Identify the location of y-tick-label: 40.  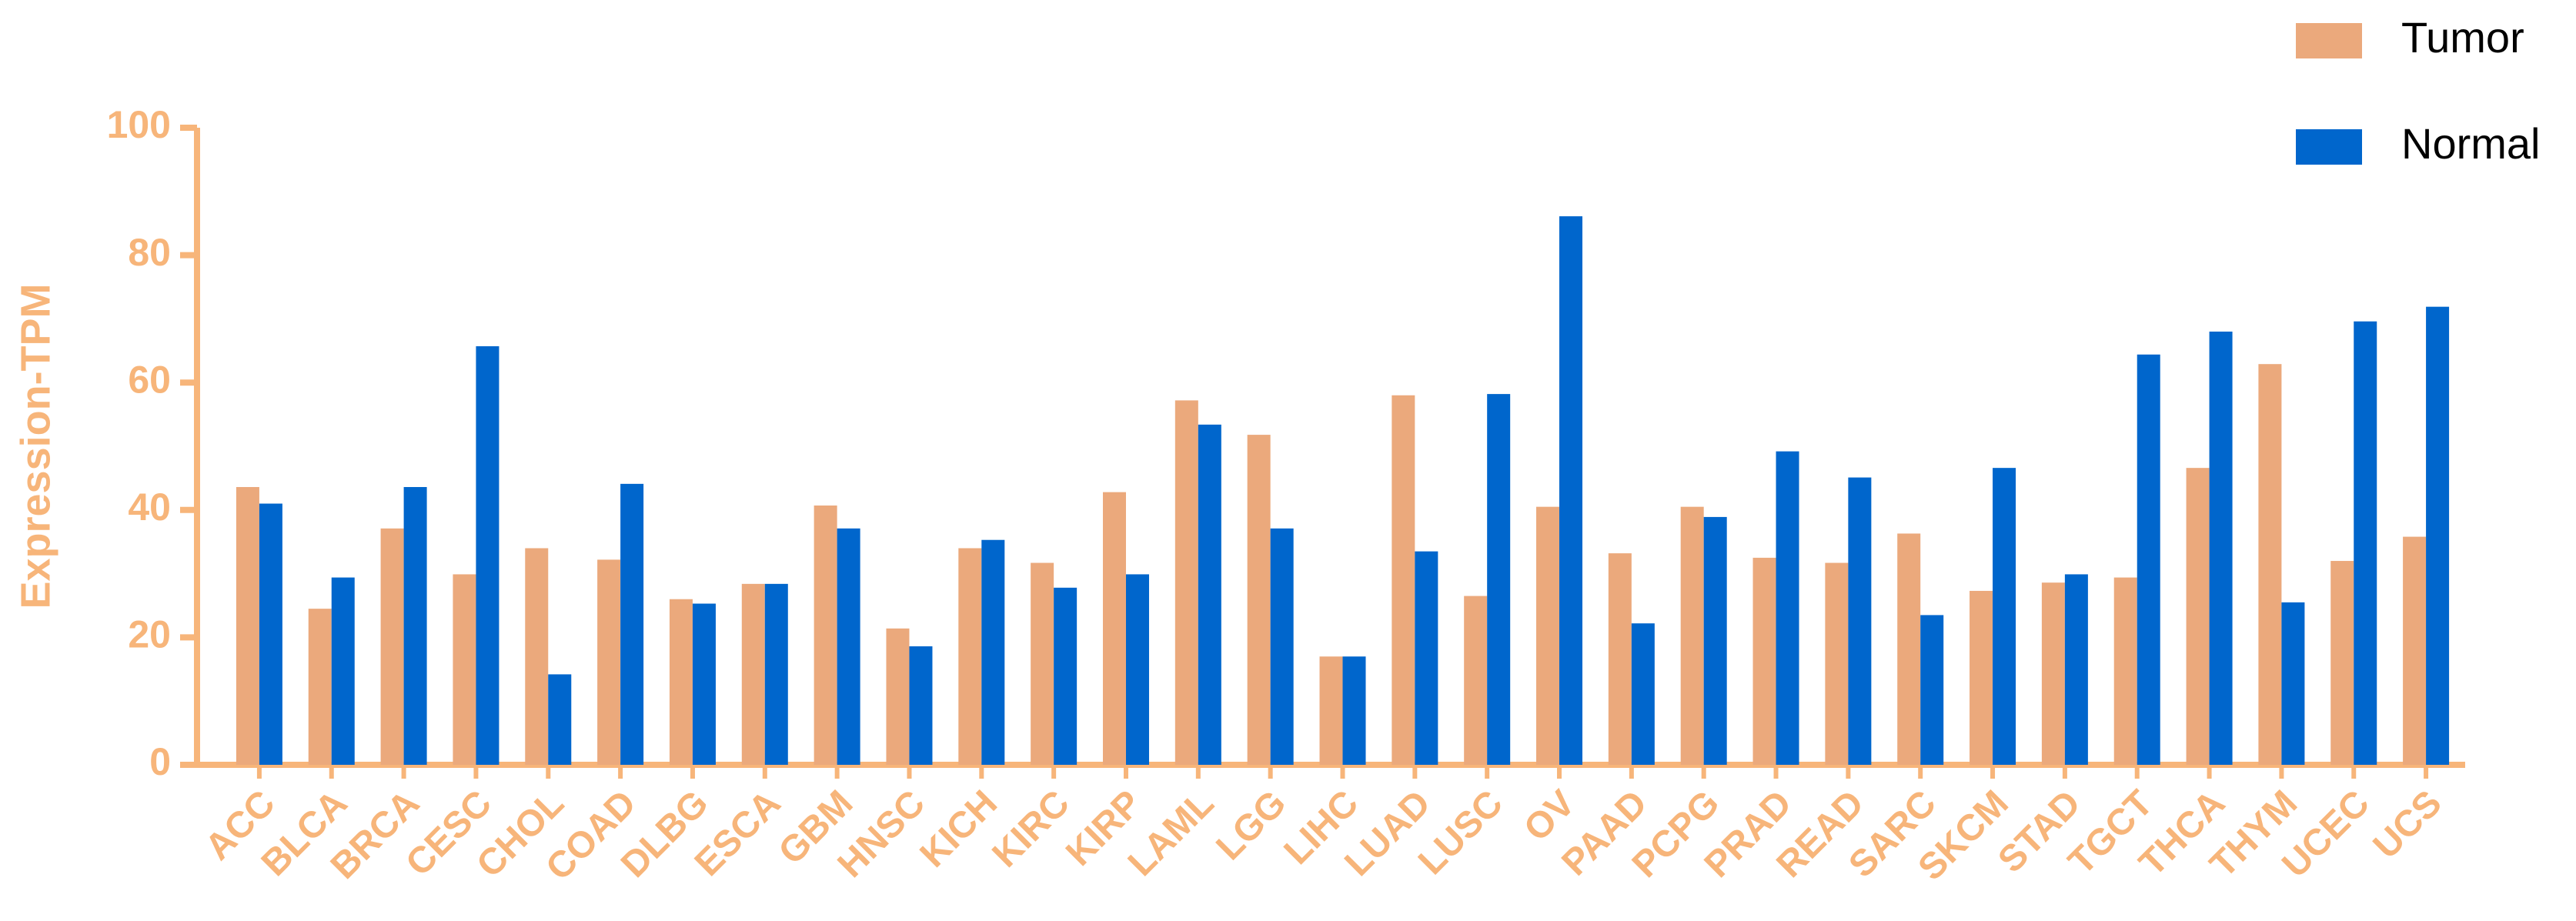
(149, 507).